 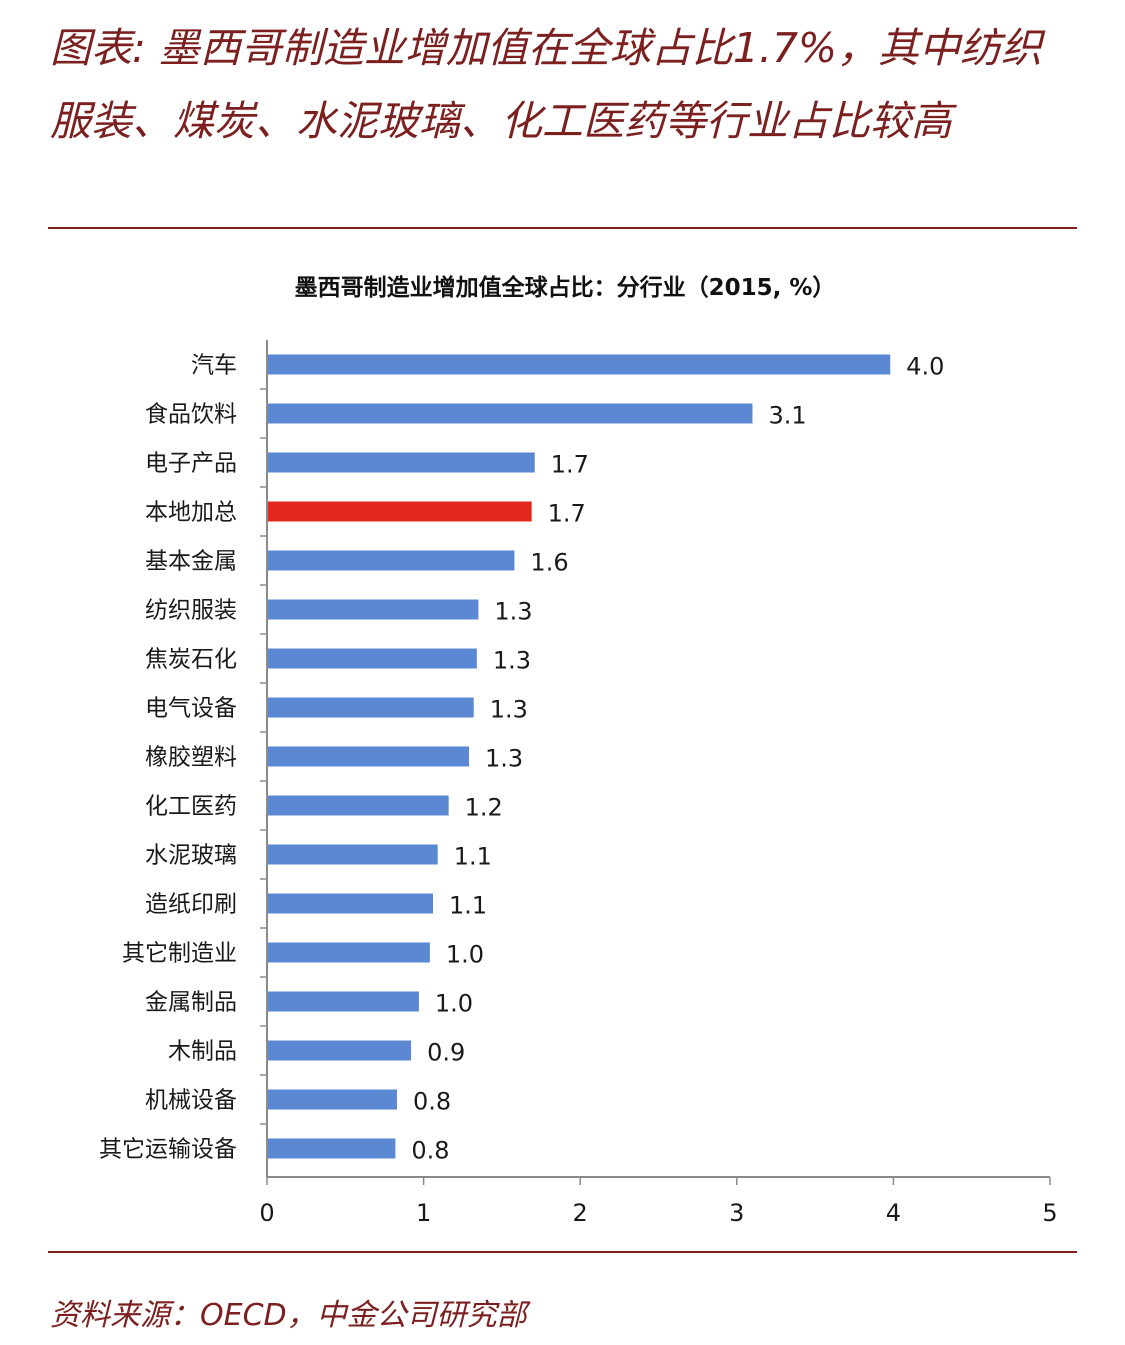 What do you see at coordinates (191, 709) in the screenshot?
I see `category-label: 电气设备` at bounding box center [191, 709].